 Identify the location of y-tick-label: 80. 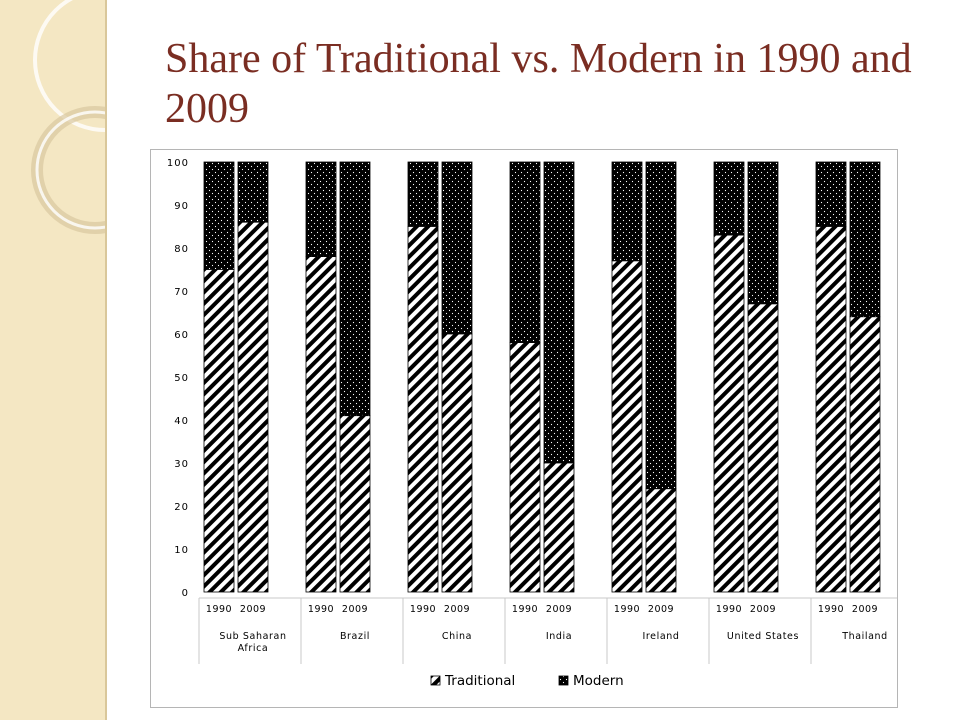
(181, 249).